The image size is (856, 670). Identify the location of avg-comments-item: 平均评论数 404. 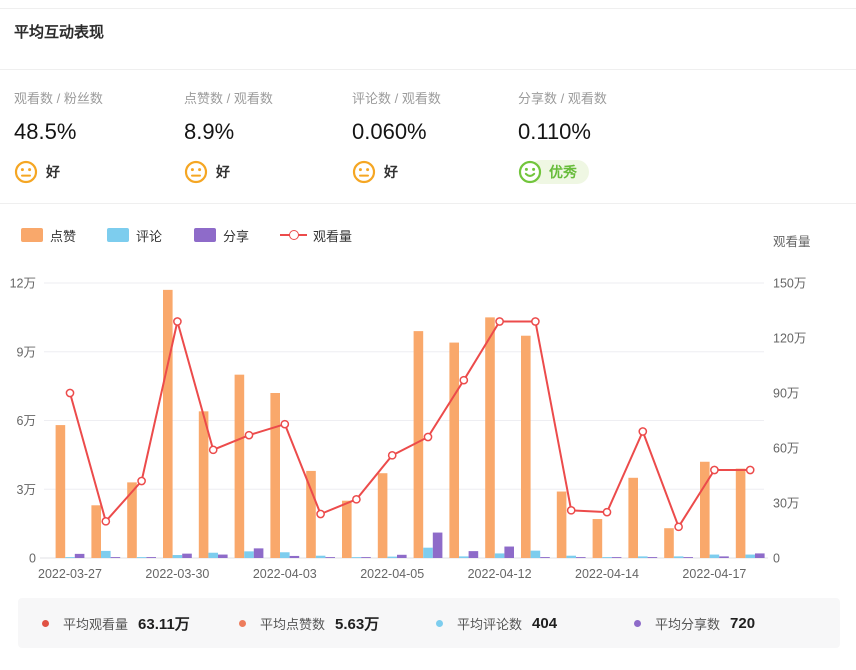
(496, 623).